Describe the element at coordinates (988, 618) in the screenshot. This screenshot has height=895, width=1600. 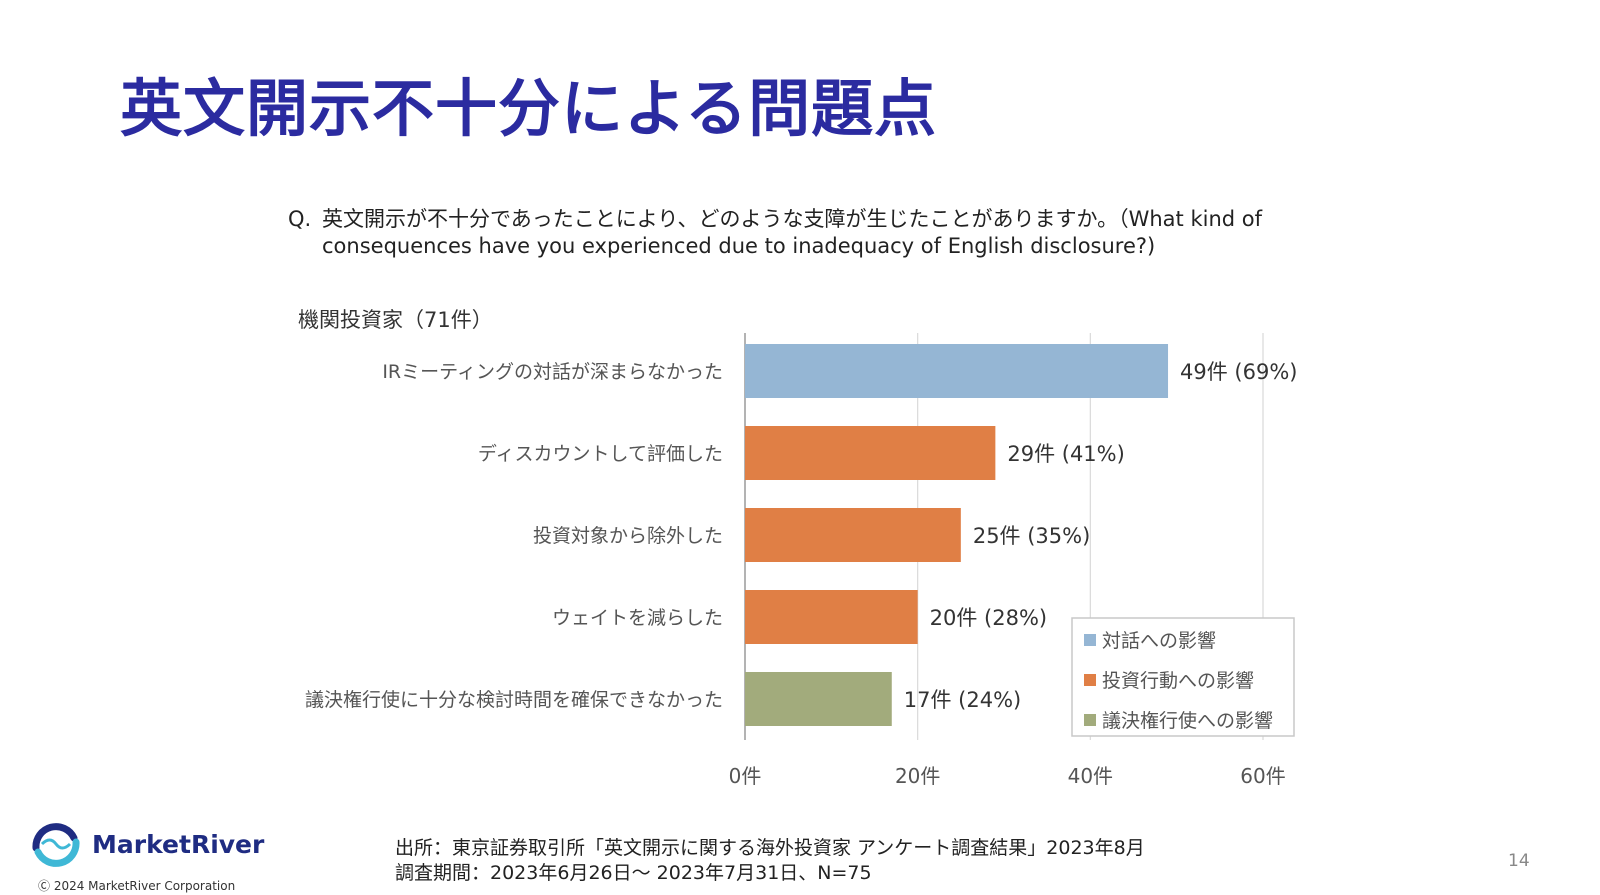
I see `data-label: 20件 (28%)` at that location.